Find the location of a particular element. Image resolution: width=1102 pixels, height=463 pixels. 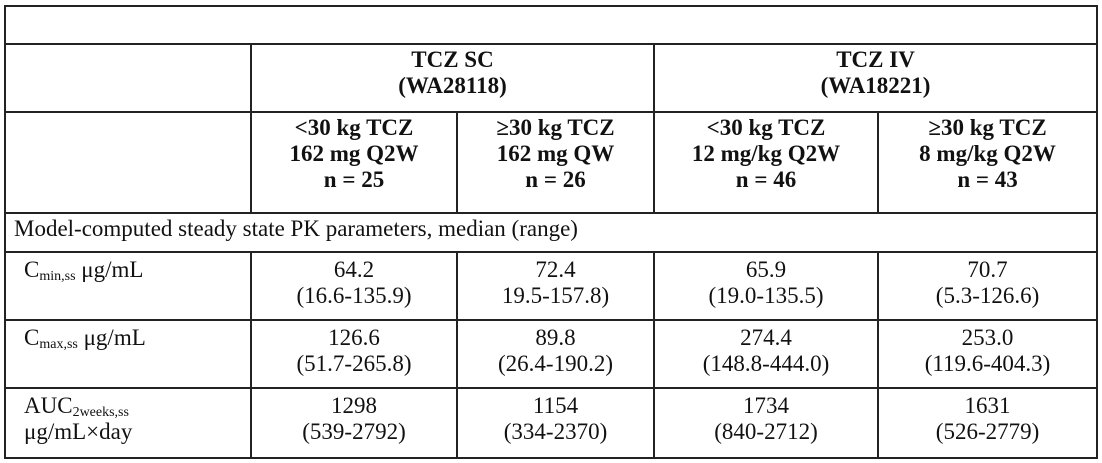

data-cell: 1154 (334-2370) is located at coordinates (555, 423).